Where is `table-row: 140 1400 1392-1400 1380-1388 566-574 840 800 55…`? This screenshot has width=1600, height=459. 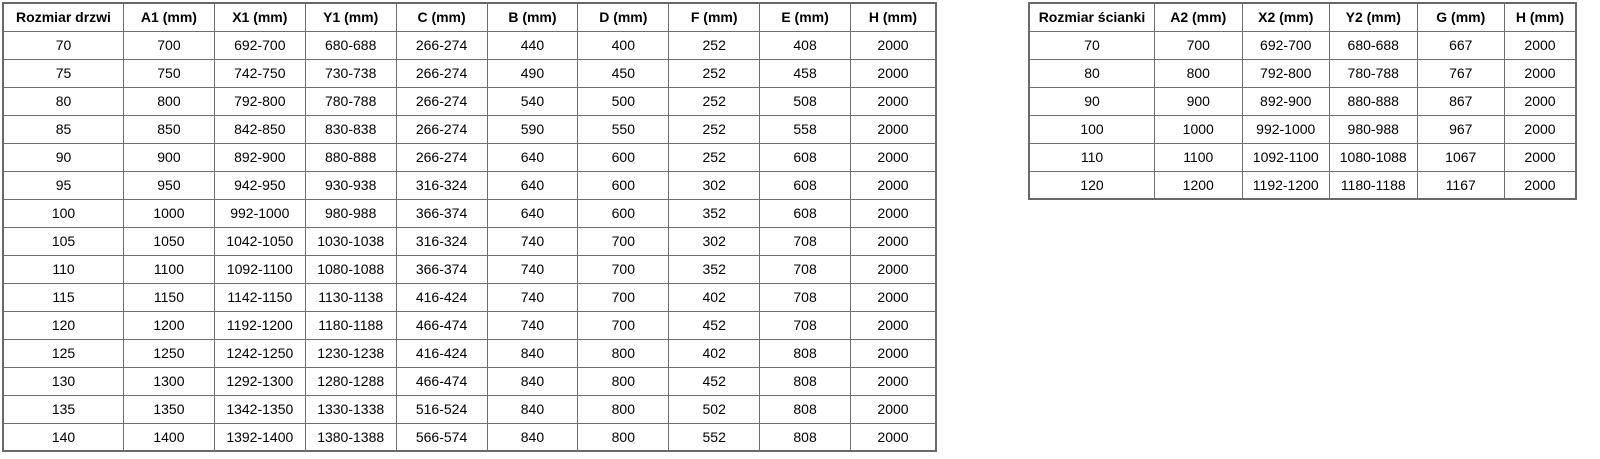 table-row: 140 1400 1392-1400 1380-1388 566-574 840 800 55… is located at coordinates (469, 437).